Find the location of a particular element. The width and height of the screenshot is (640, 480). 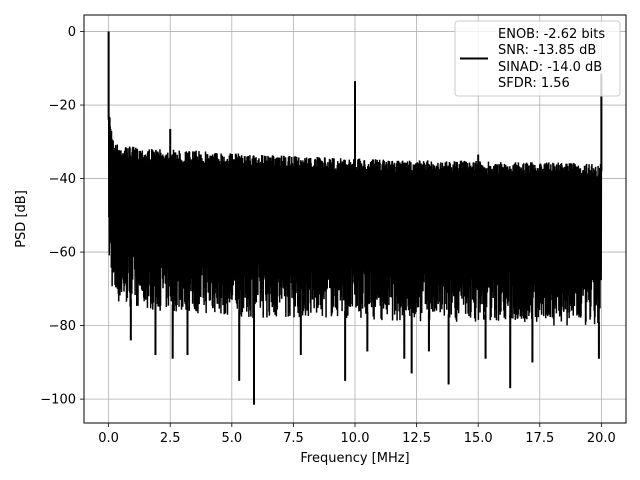

y-tick-label: 0 is located at coordinates (72, 32).